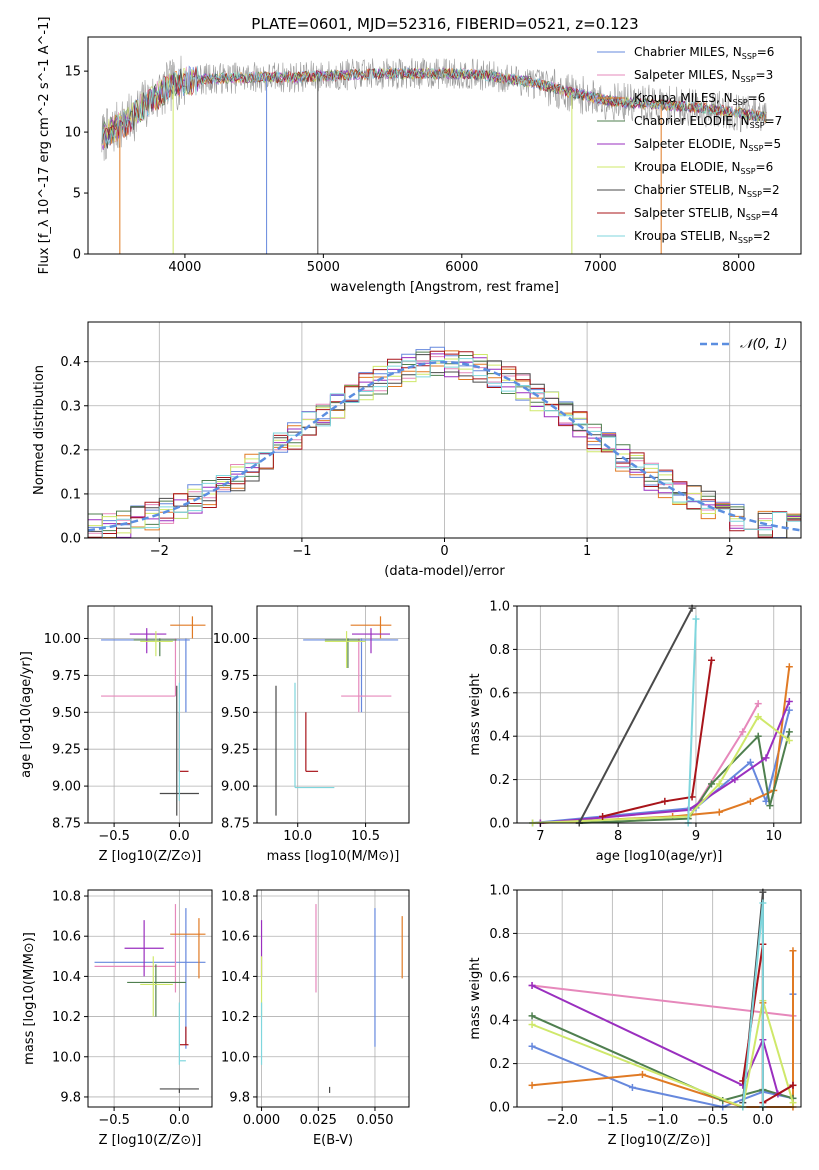  Describe the element at coordinates (235, 713) in the screenshot. I see `y-tick-label: 9.50` at that location.